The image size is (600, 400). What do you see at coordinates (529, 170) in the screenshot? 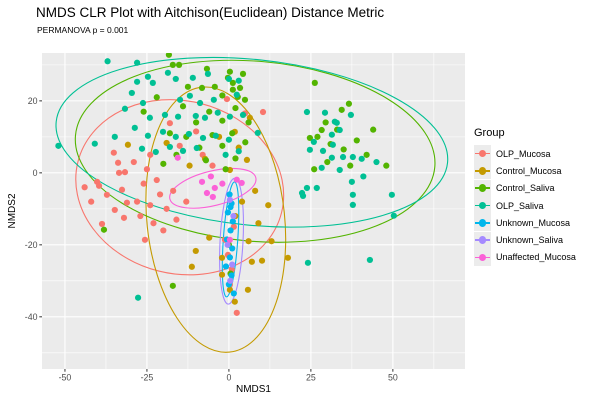
I see `legend-item-label: Control_Mucosa` at bounding box center [529, 170].